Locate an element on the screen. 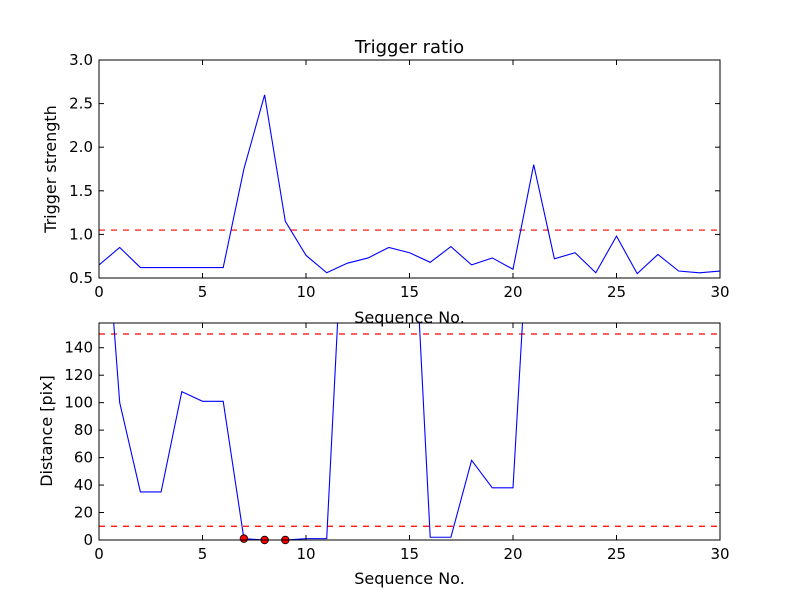 The height and width of the screenshot is (600, 800). y-tick-label: 60 is located at coordinates (83, 458).